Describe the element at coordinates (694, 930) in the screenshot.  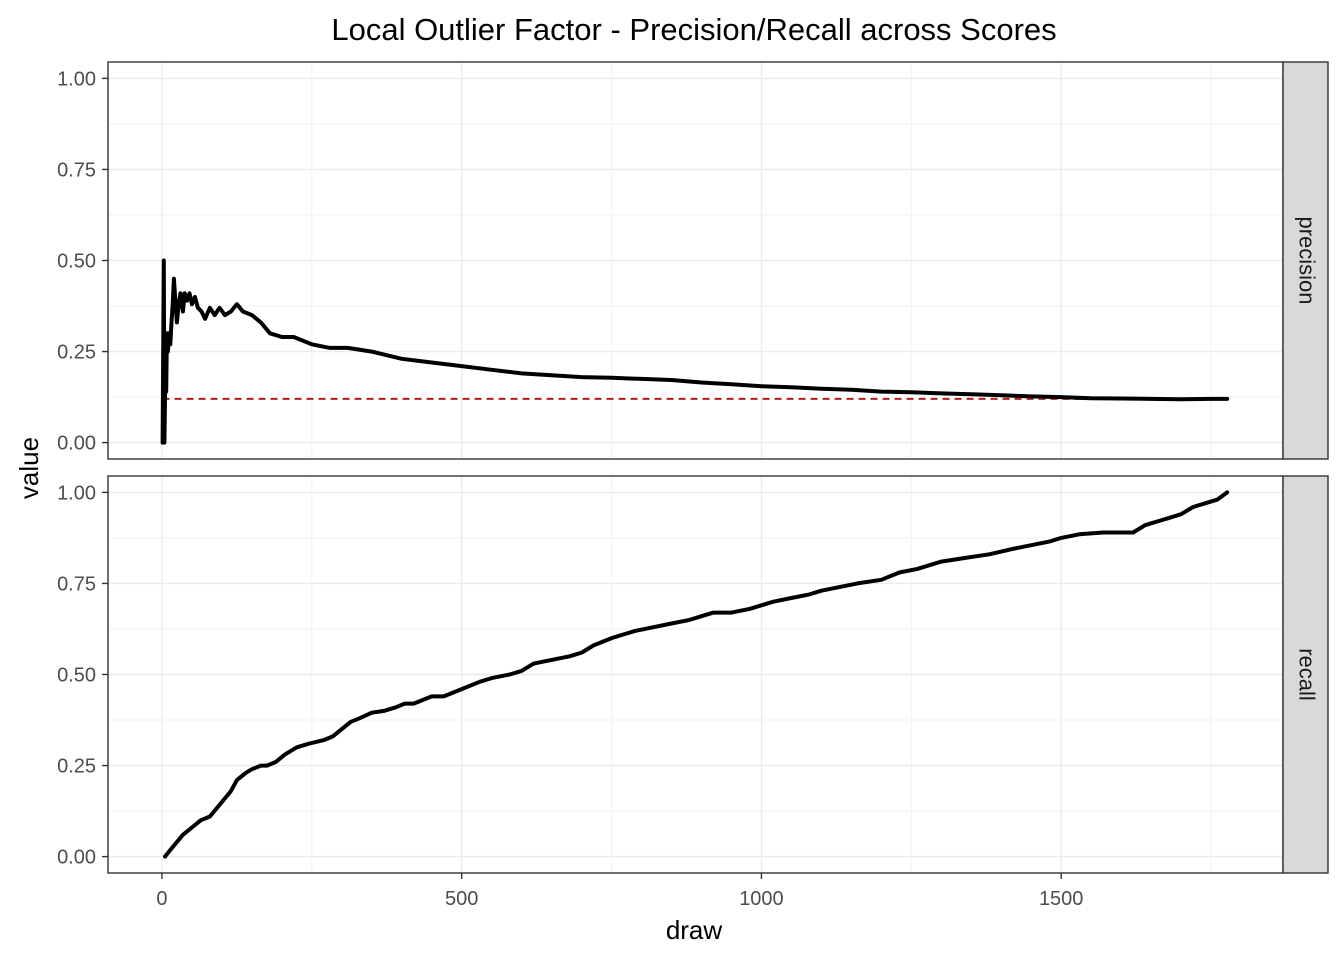
I see `x-axis-title: draw` at that location.